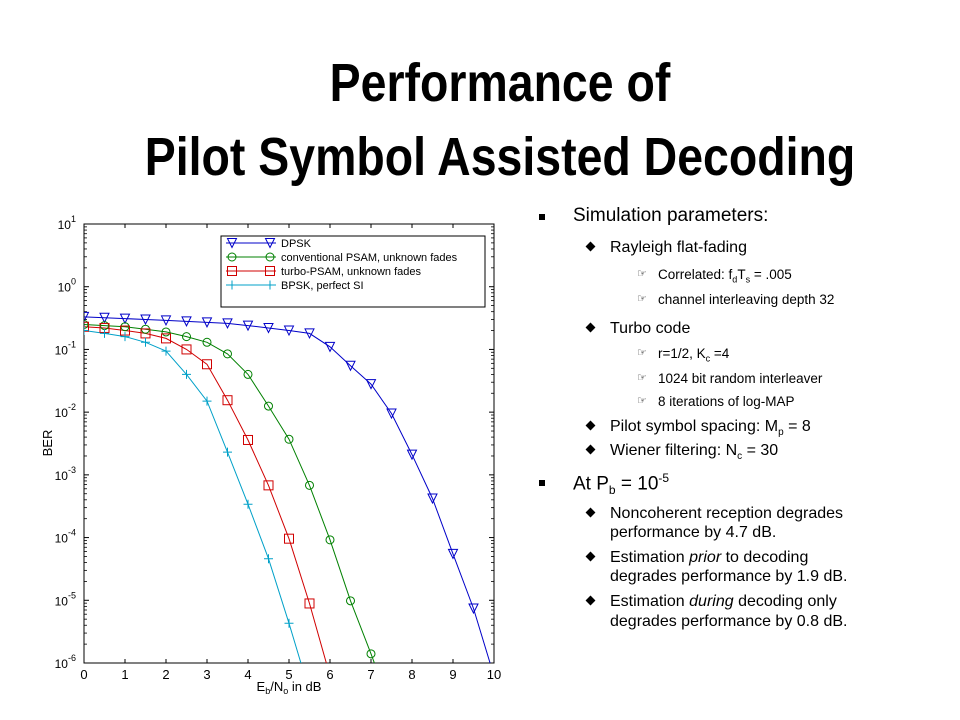 This screenshot has width=960, height=720. I want to click on bullet-interleaver: ☞ 1024 bit random interleaver, so click(730, 379).